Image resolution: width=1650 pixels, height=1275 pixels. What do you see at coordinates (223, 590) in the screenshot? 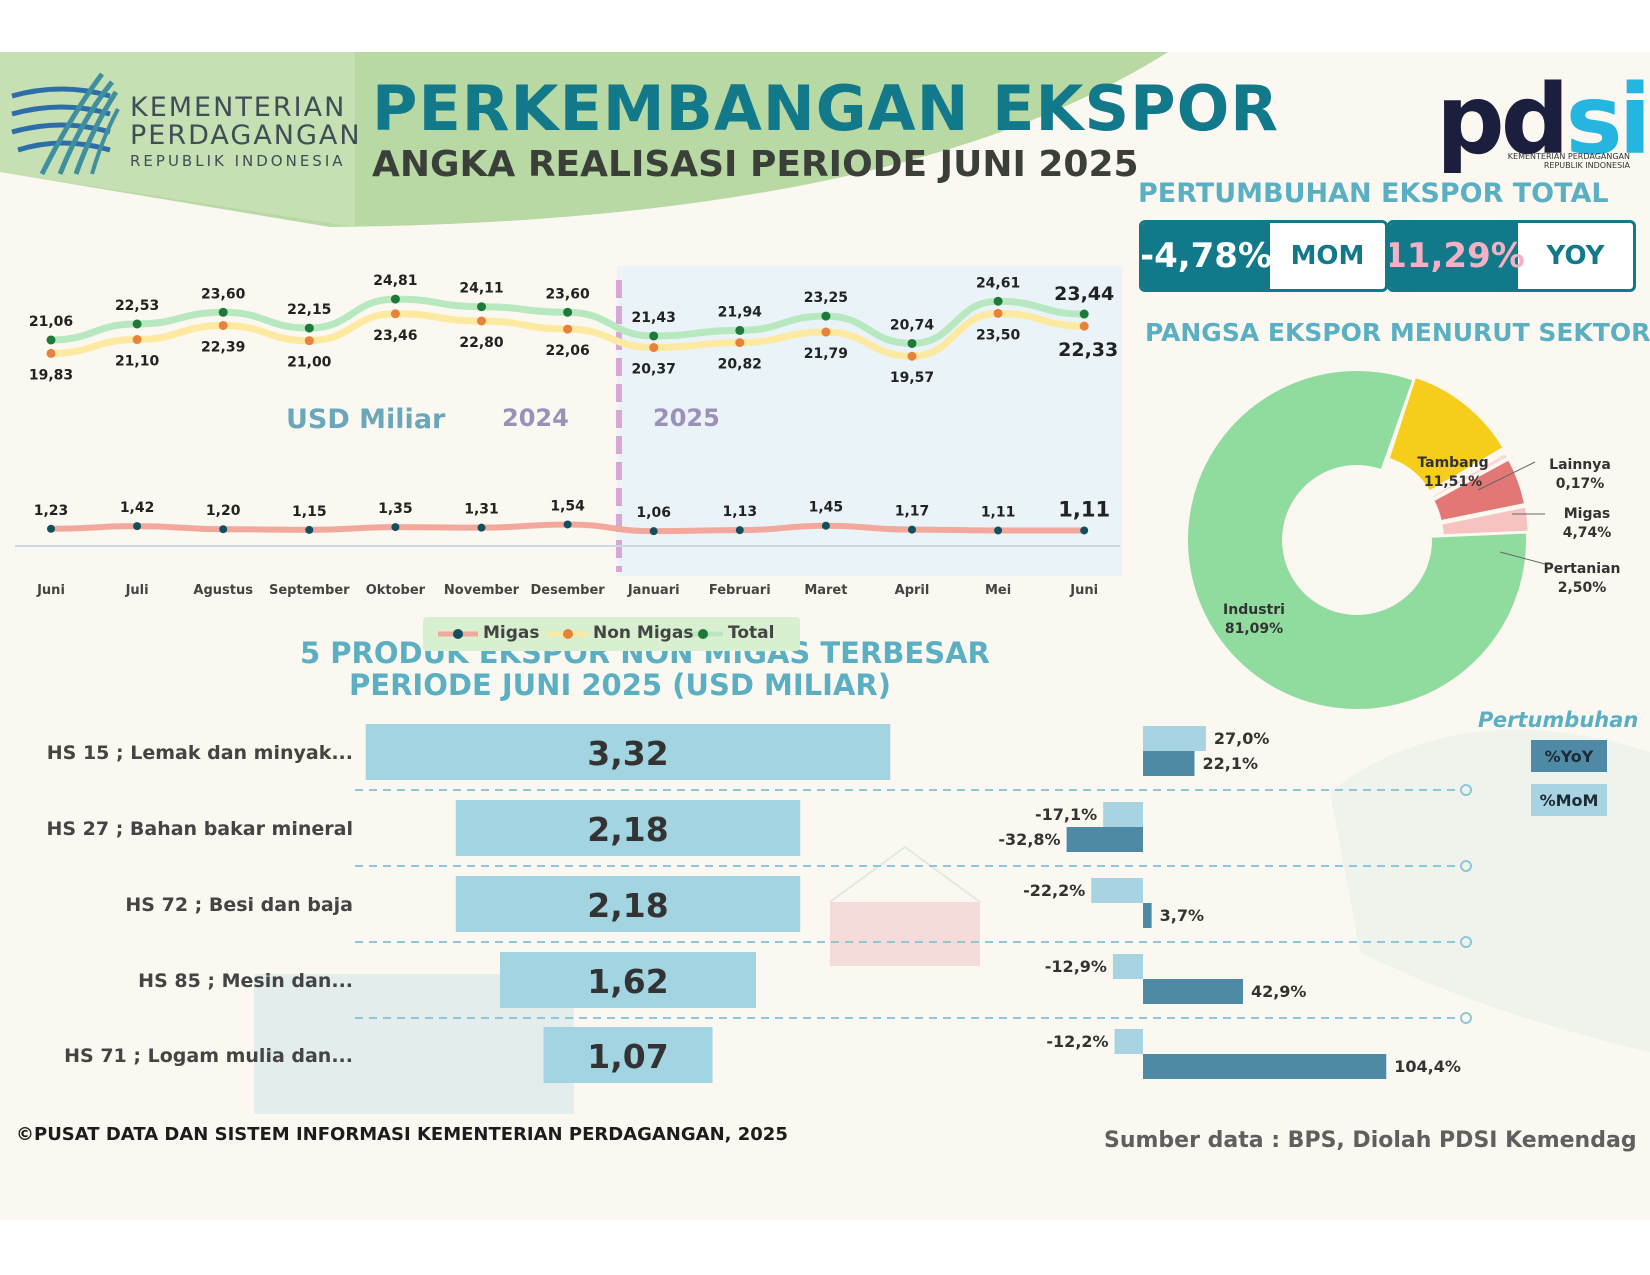
I see `x-tick-label: Agustus` at bounding box center [223, 590].